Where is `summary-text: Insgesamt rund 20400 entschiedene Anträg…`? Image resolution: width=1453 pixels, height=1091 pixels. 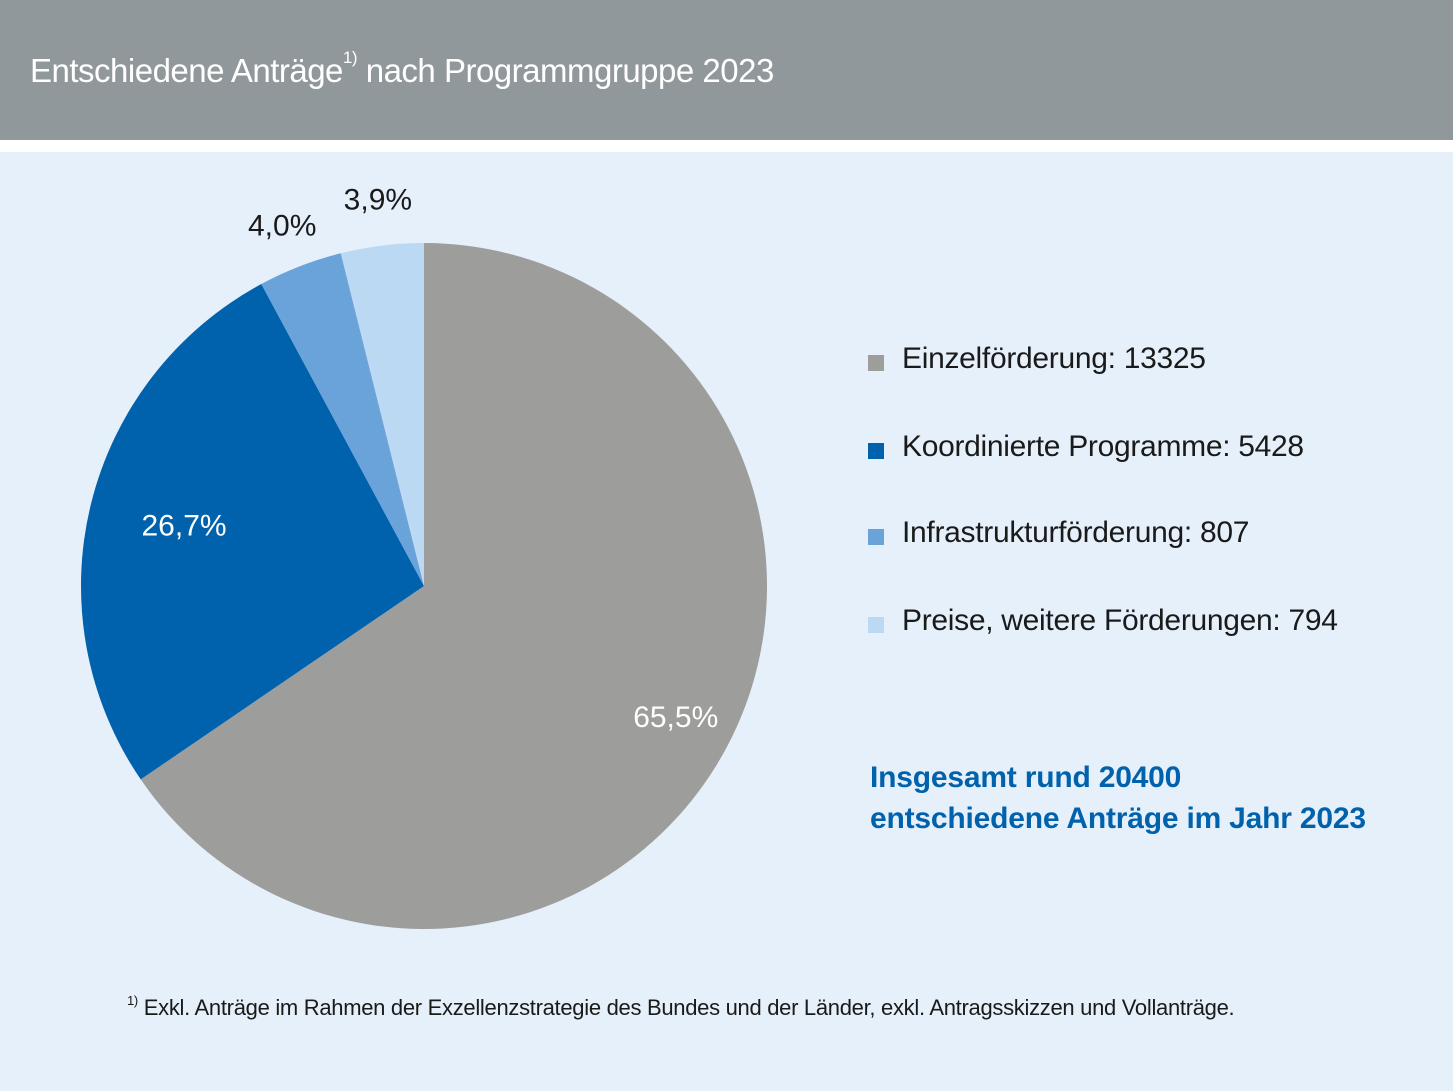
summary-text: Insgesamt rund 20400 entschiedene Anträg… is located at coordinates (1150, 798).